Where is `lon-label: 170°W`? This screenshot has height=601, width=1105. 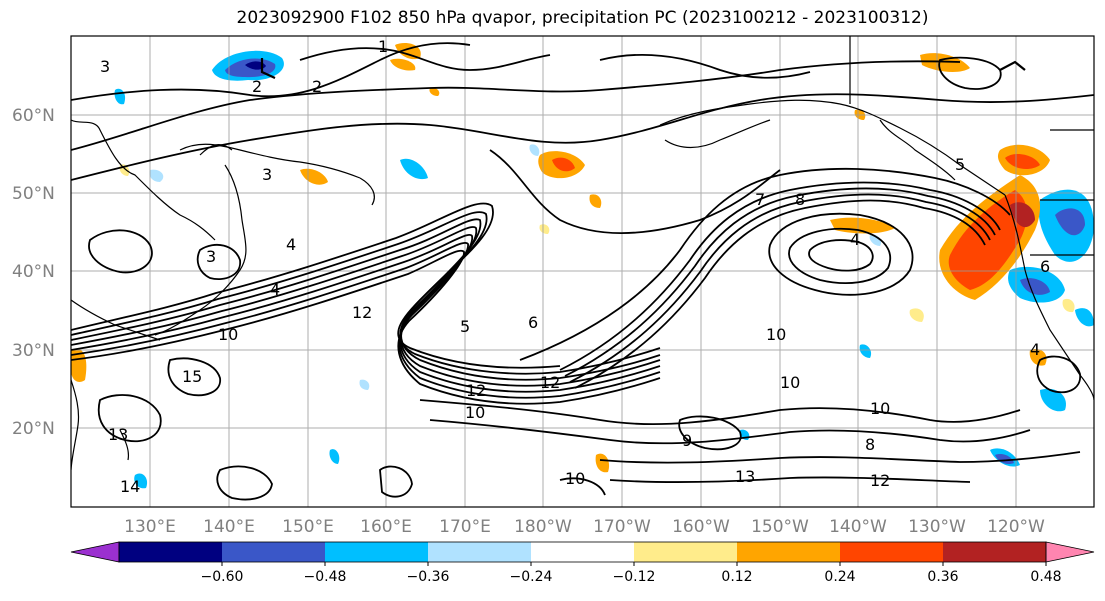
lon-label: 170°W is located at coordinates (622, 527).